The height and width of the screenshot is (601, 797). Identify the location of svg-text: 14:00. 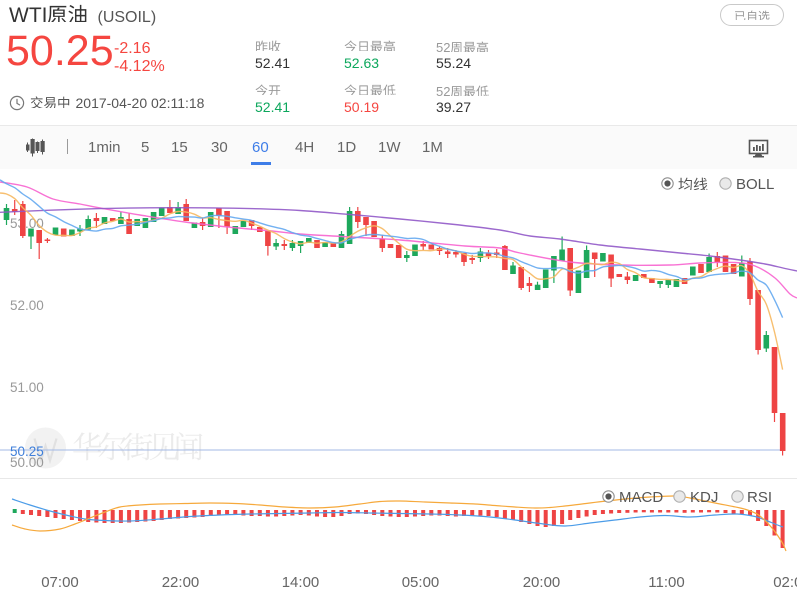
(301, 582).